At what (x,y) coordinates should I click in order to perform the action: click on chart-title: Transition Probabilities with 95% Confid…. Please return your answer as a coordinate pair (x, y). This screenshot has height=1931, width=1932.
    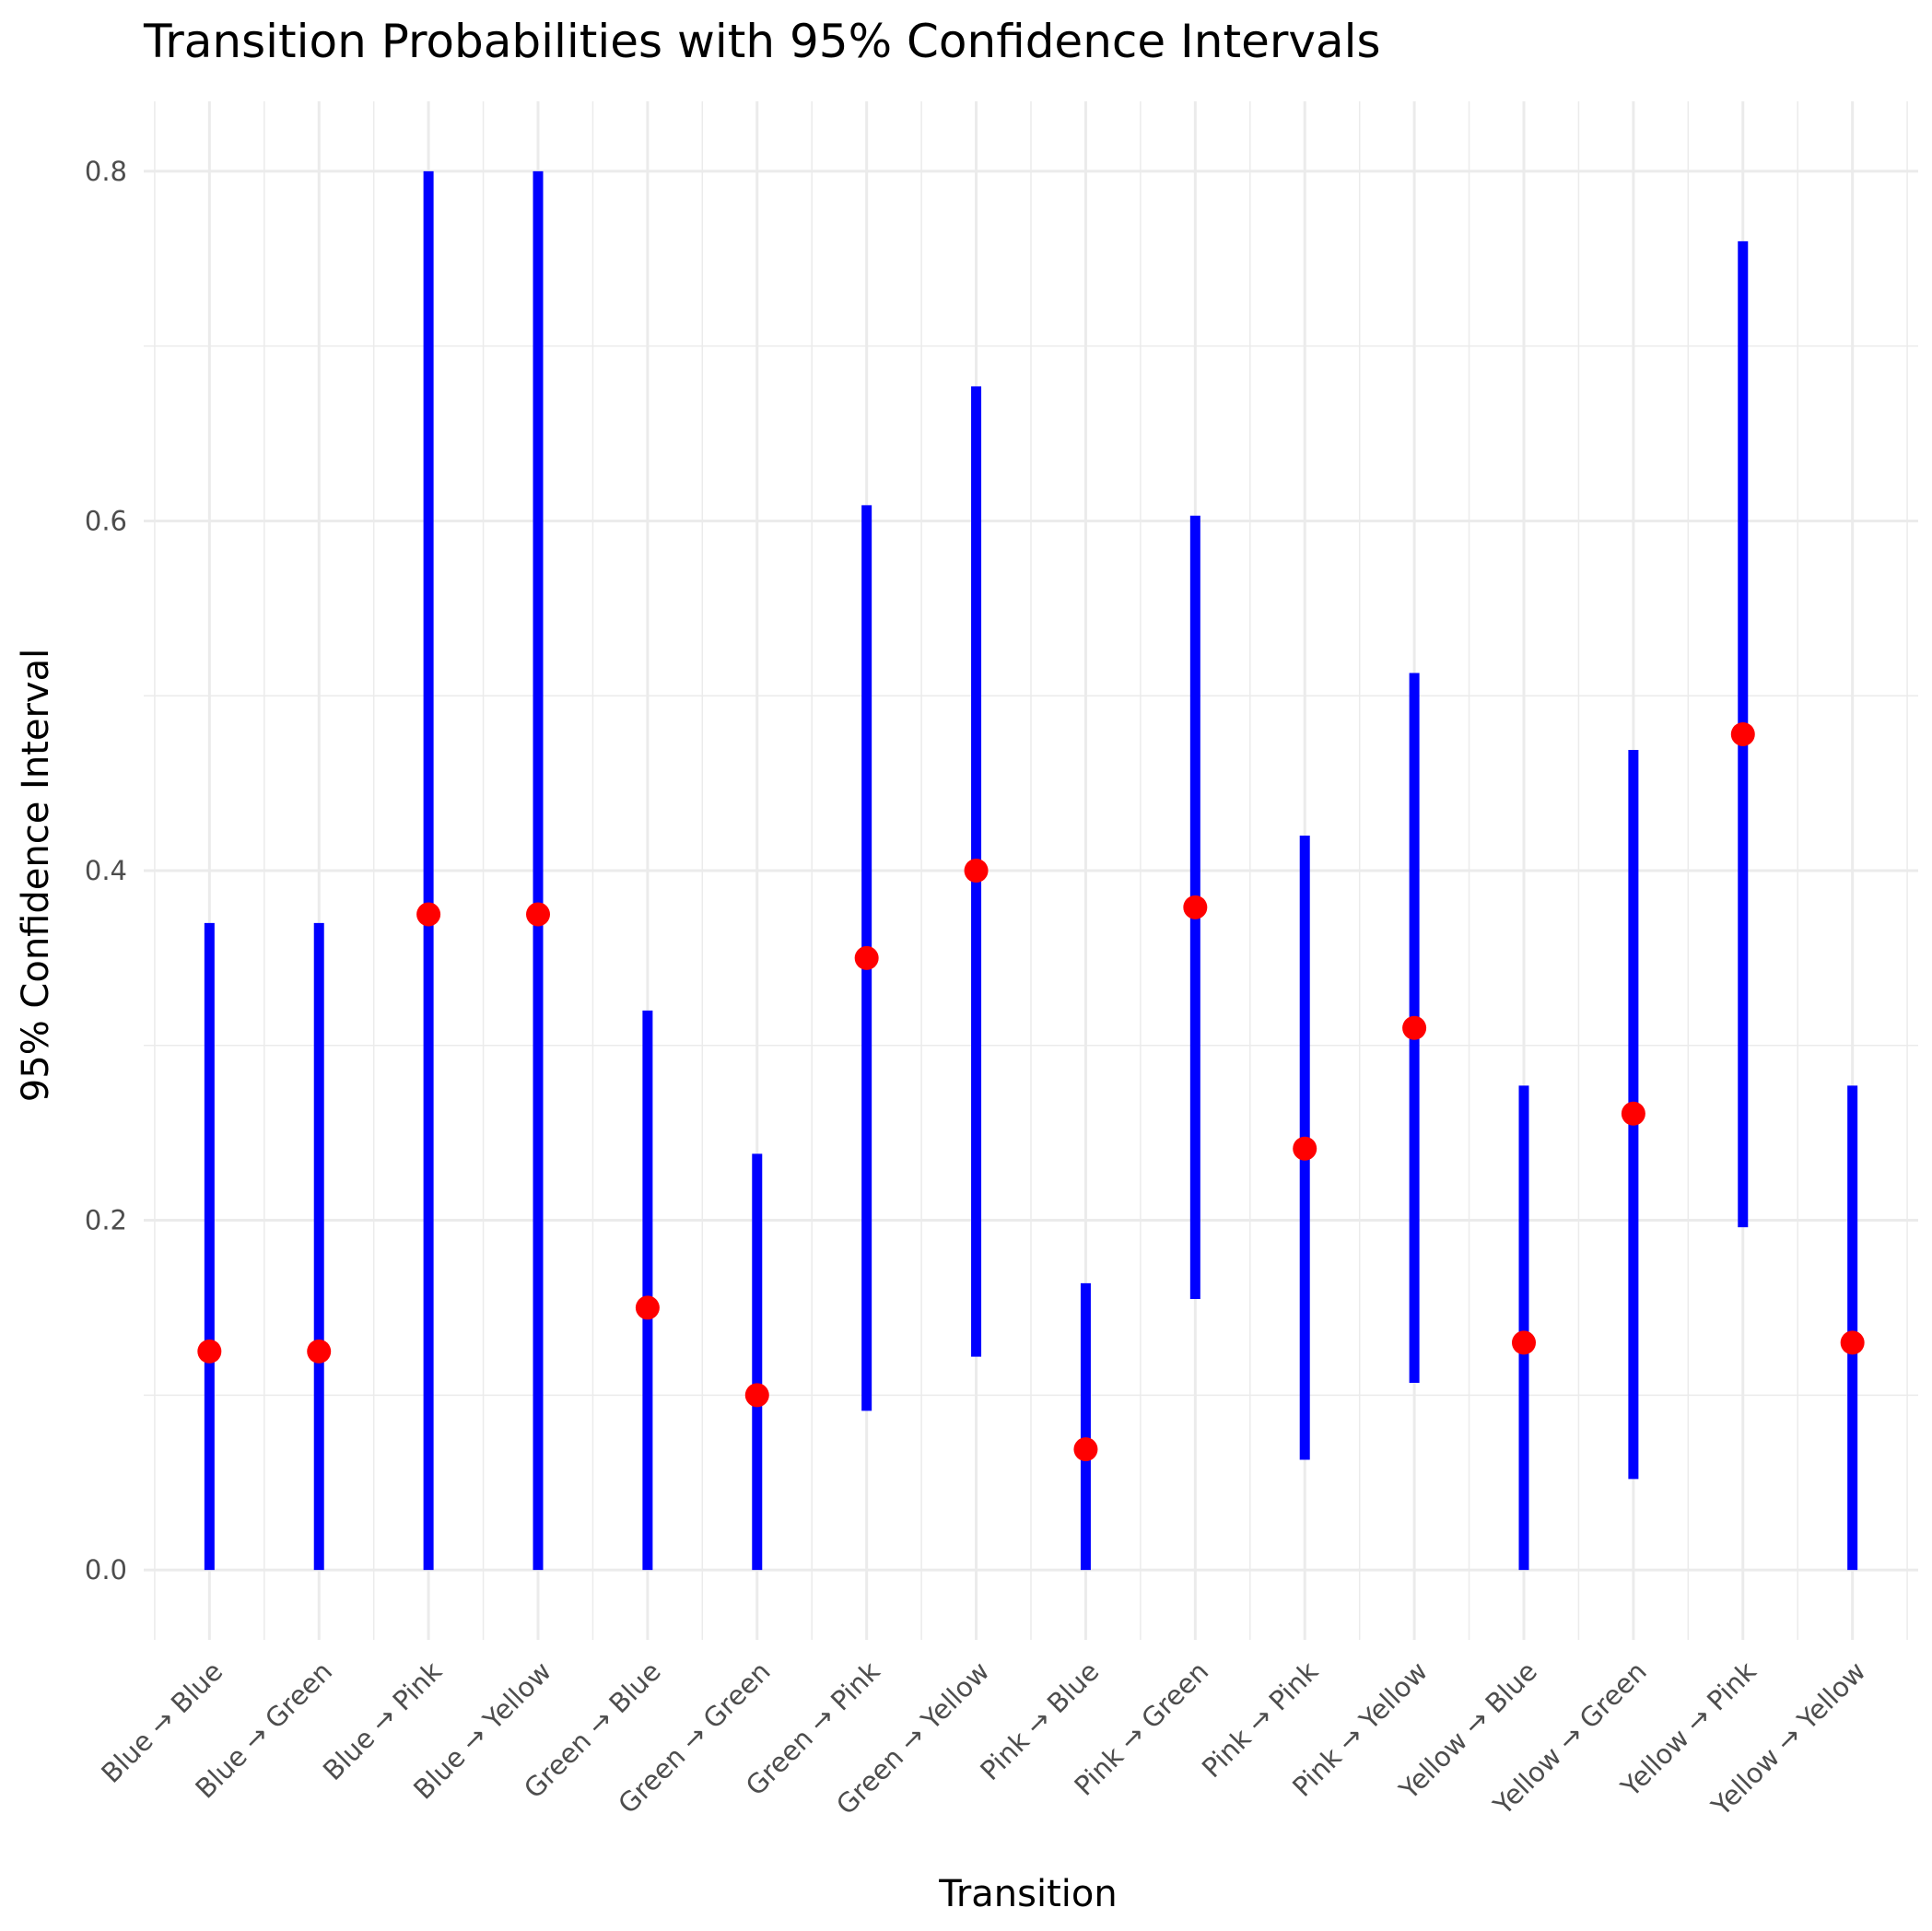
    Looking at the image, I should click on (762, 41).